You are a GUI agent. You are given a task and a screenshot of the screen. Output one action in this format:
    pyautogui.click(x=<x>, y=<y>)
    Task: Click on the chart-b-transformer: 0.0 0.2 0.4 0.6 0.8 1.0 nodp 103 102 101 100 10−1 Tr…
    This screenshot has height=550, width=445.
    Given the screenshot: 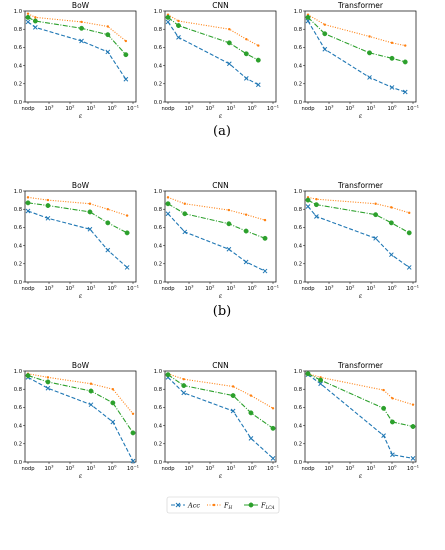 What is the action you would take?
    pyautogui.click(x=357, y=240)
    